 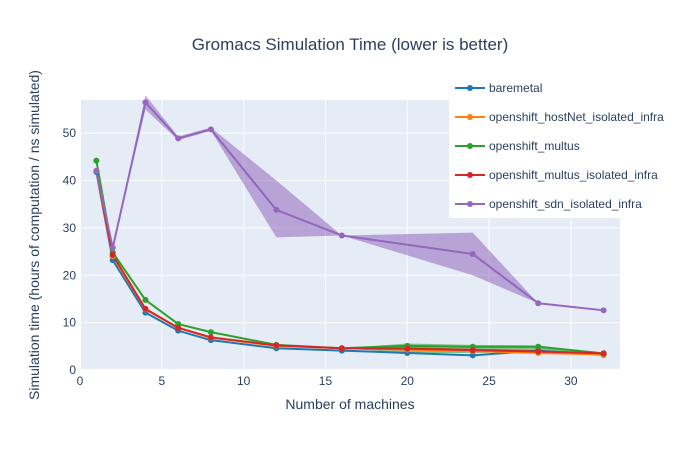 I want to click on legend-label: openshift_multus_isolated_infra, so click(x=573, y=175).